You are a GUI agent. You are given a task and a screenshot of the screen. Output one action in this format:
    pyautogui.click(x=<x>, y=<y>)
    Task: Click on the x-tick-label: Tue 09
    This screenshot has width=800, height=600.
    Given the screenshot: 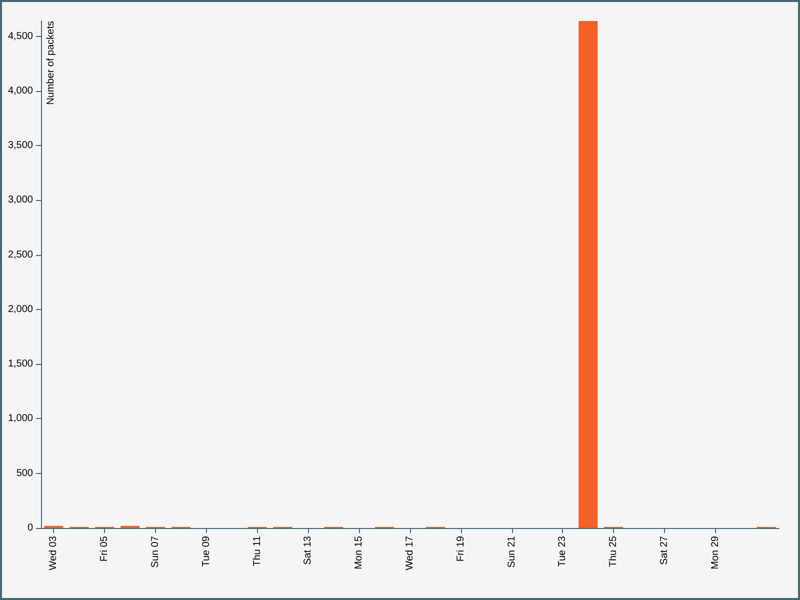 What is the action you would take?
    pyautogui.click(x=206, y=551)
    